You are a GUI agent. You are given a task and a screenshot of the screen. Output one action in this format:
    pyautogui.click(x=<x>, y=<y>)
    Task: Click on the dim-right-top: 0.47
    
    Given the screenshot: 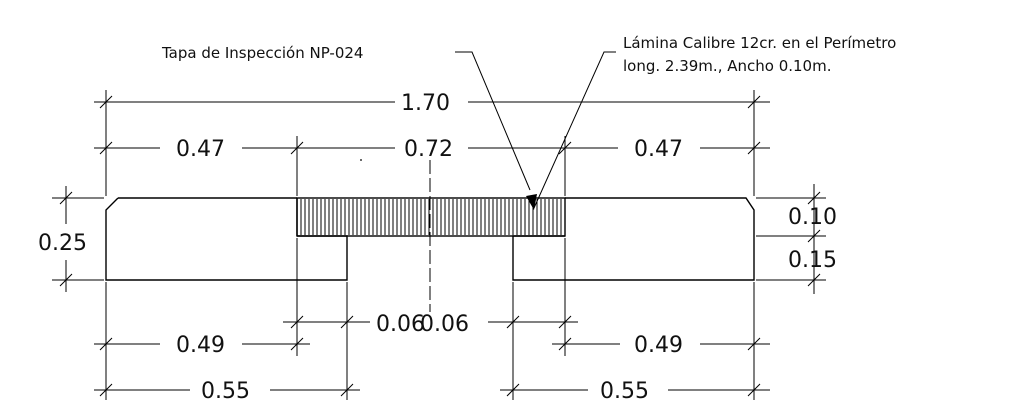 What is the action you would take?
    pyautogui.click(x=658, y=149)
    